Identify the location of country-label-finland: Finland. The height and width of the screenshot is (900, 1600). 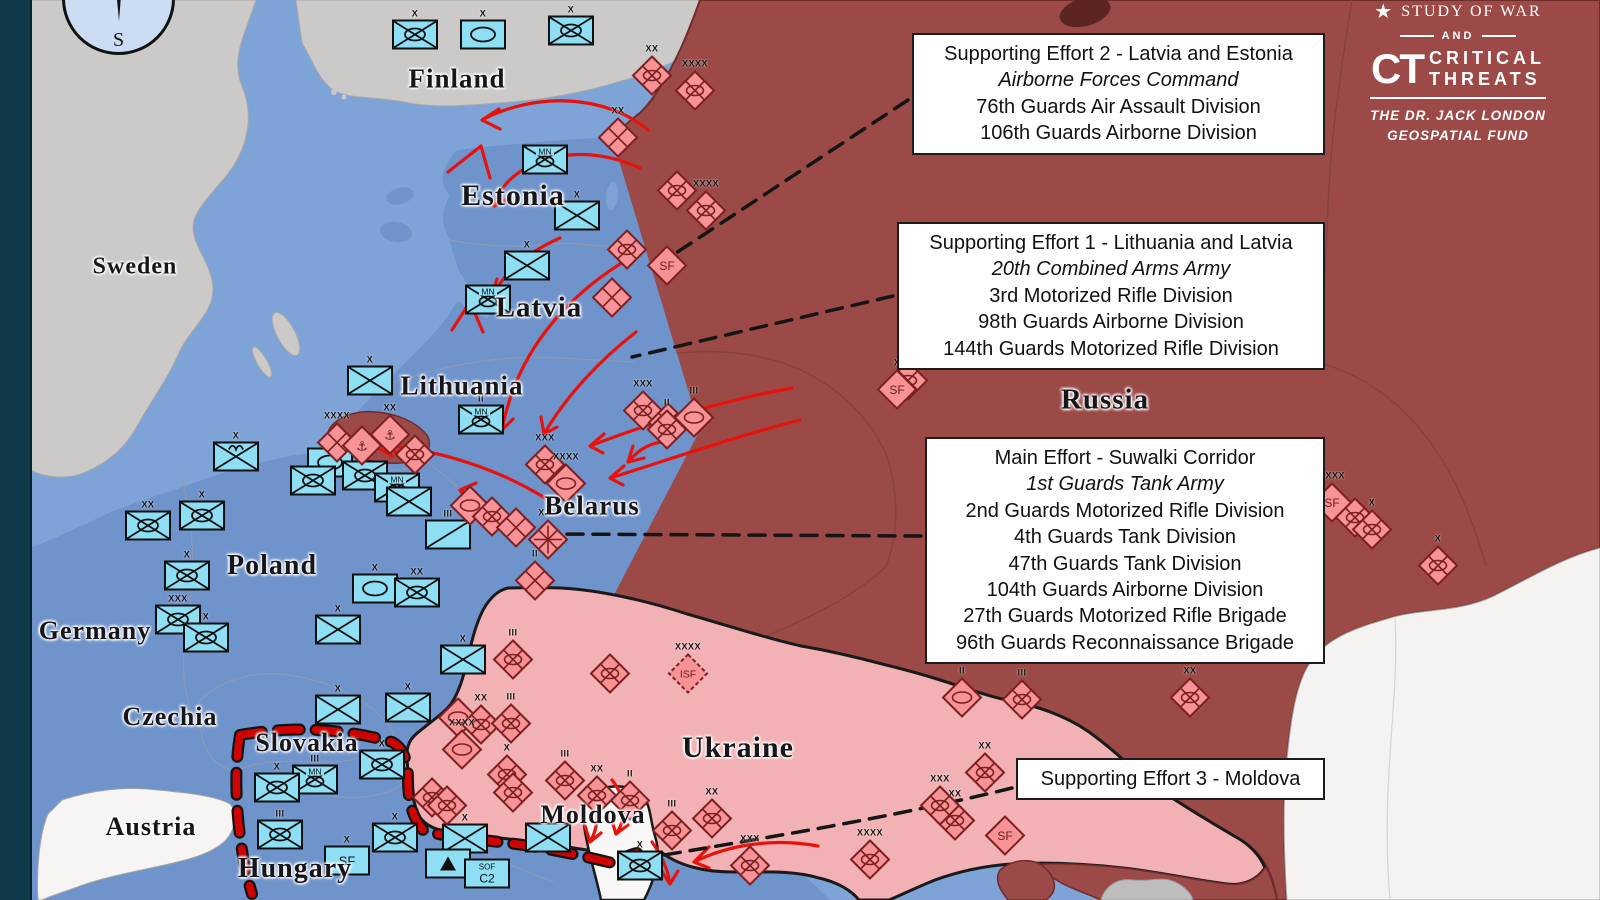
(457, 78).